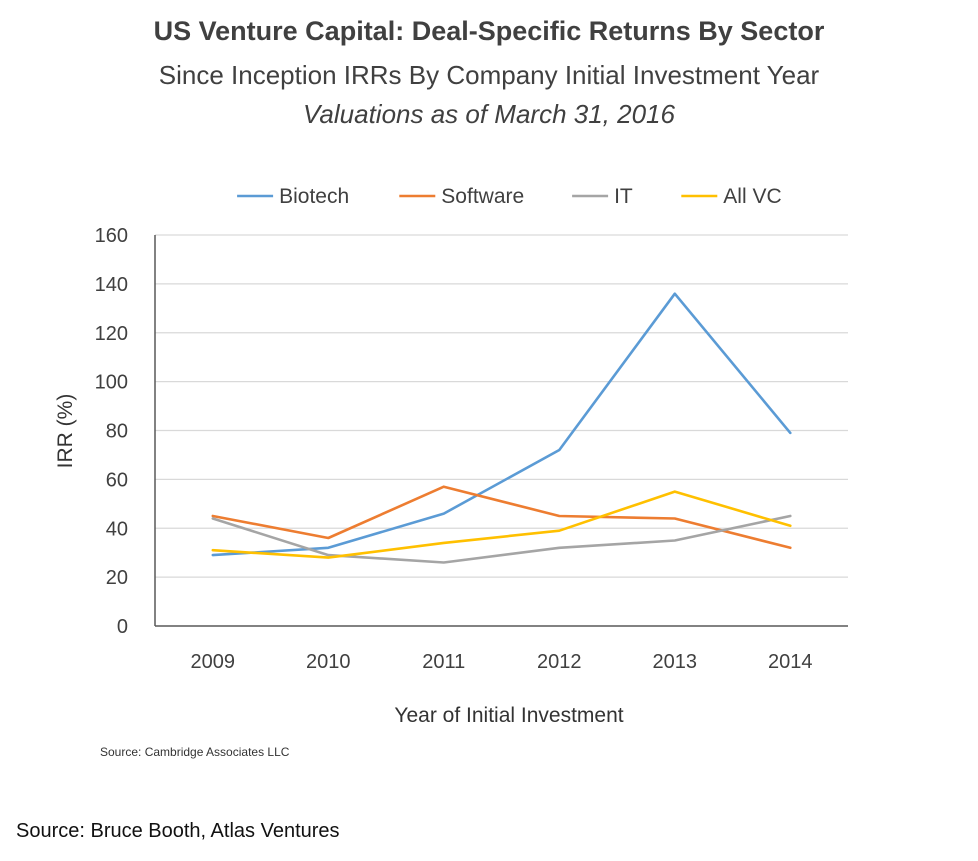  What do you see at coordinates (117, 432) in the screenshot?
I see `y-tick-label: 80` at bounding box center [117, 432].